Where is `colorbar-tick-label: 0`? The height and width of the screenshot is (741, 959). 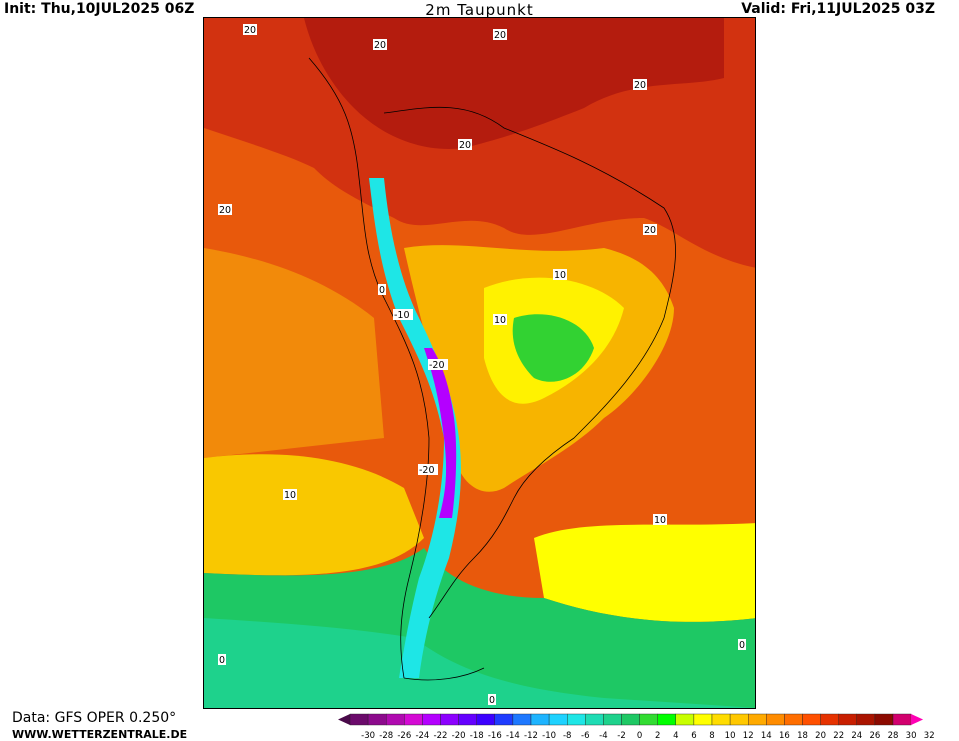
colorbar-tick-label: 0 is located at coordinates (639, 735).